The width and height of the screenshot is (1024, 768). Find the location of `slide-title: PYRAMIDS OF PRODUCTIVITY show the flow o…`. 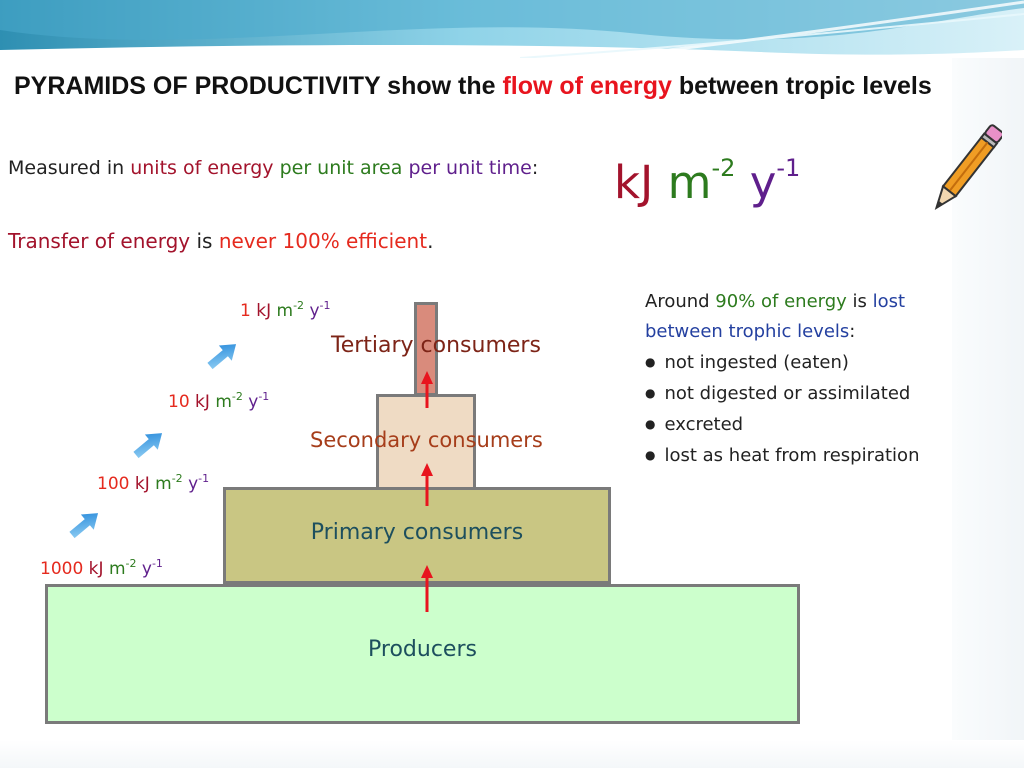

slide-title: PYRAMIDS OF PRODUCTIVITY show the flow o… is located at coordinates (479, 86).